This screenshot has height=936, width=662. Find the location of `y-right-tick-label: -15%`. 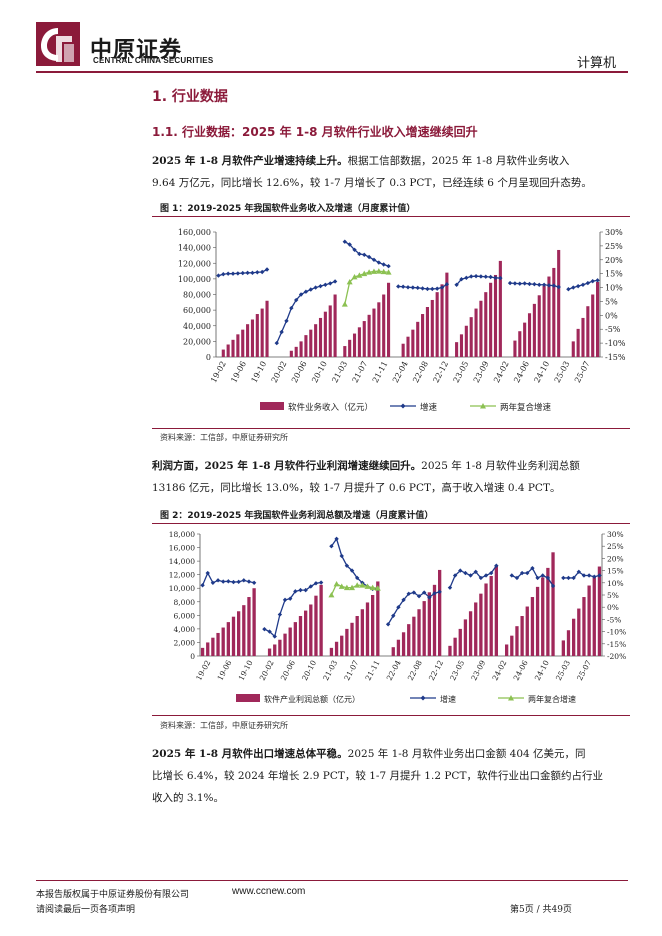

y-right-tick-label: -15% is located at coordinates (615, 357).